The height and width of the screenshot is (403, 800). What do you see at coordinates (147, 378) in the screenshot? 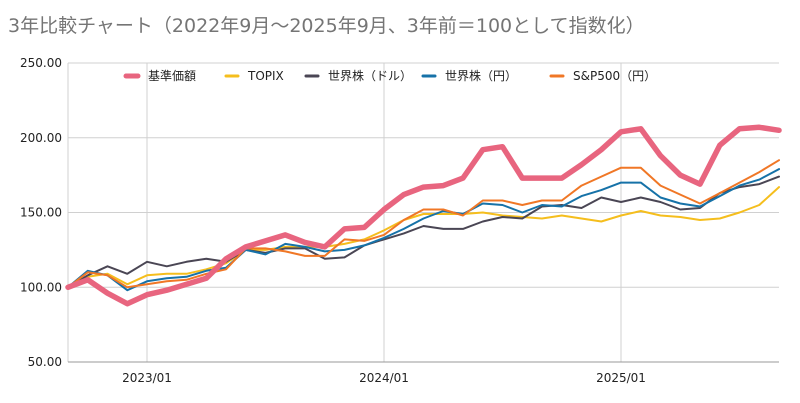
I see `x-tick-label: 2023/01` at bounding box center [147, 378].